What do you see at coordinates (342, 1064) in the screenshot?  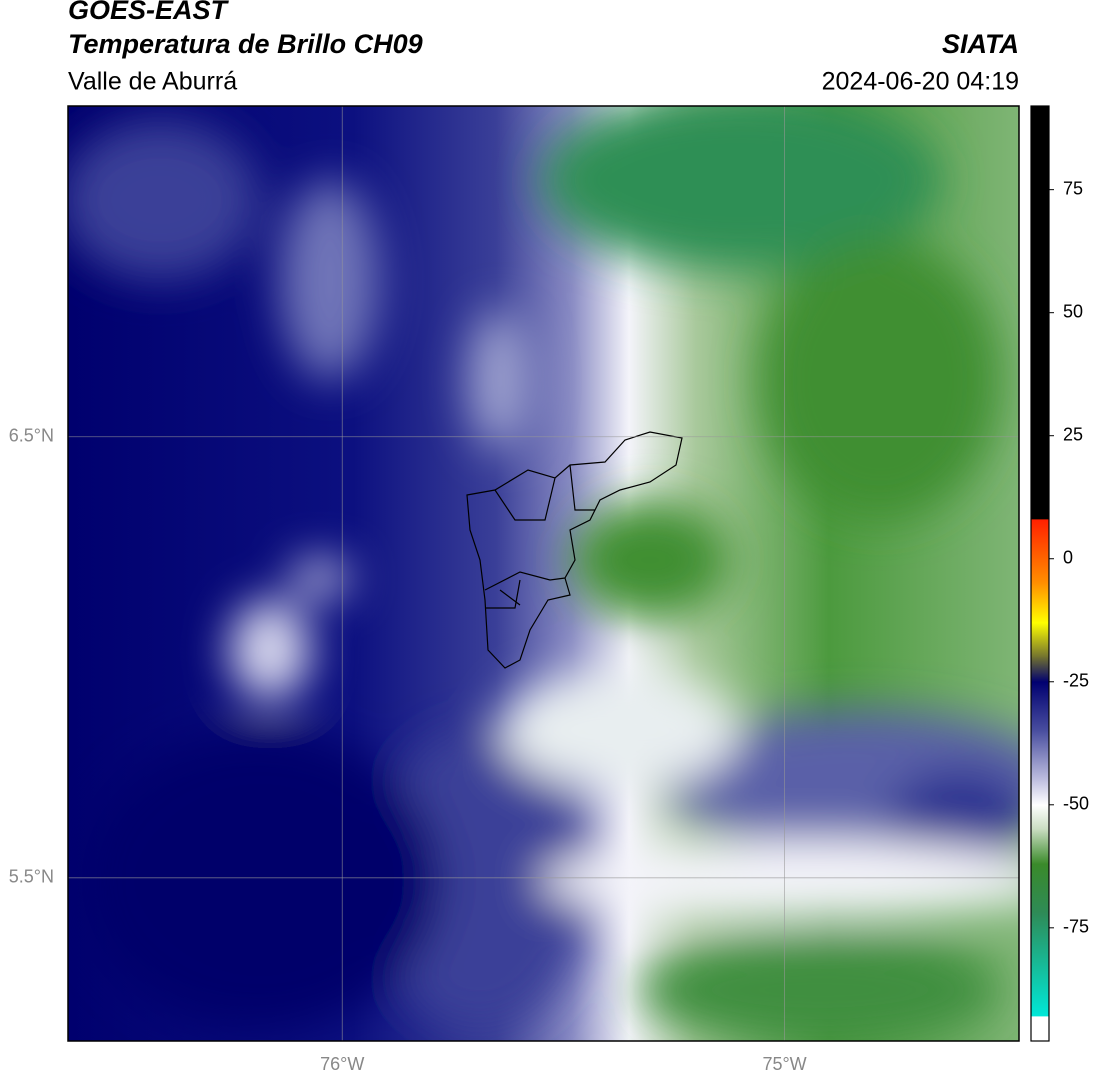 I see `lon-tick-label: 76°W` at bounding box center [342, 1064].